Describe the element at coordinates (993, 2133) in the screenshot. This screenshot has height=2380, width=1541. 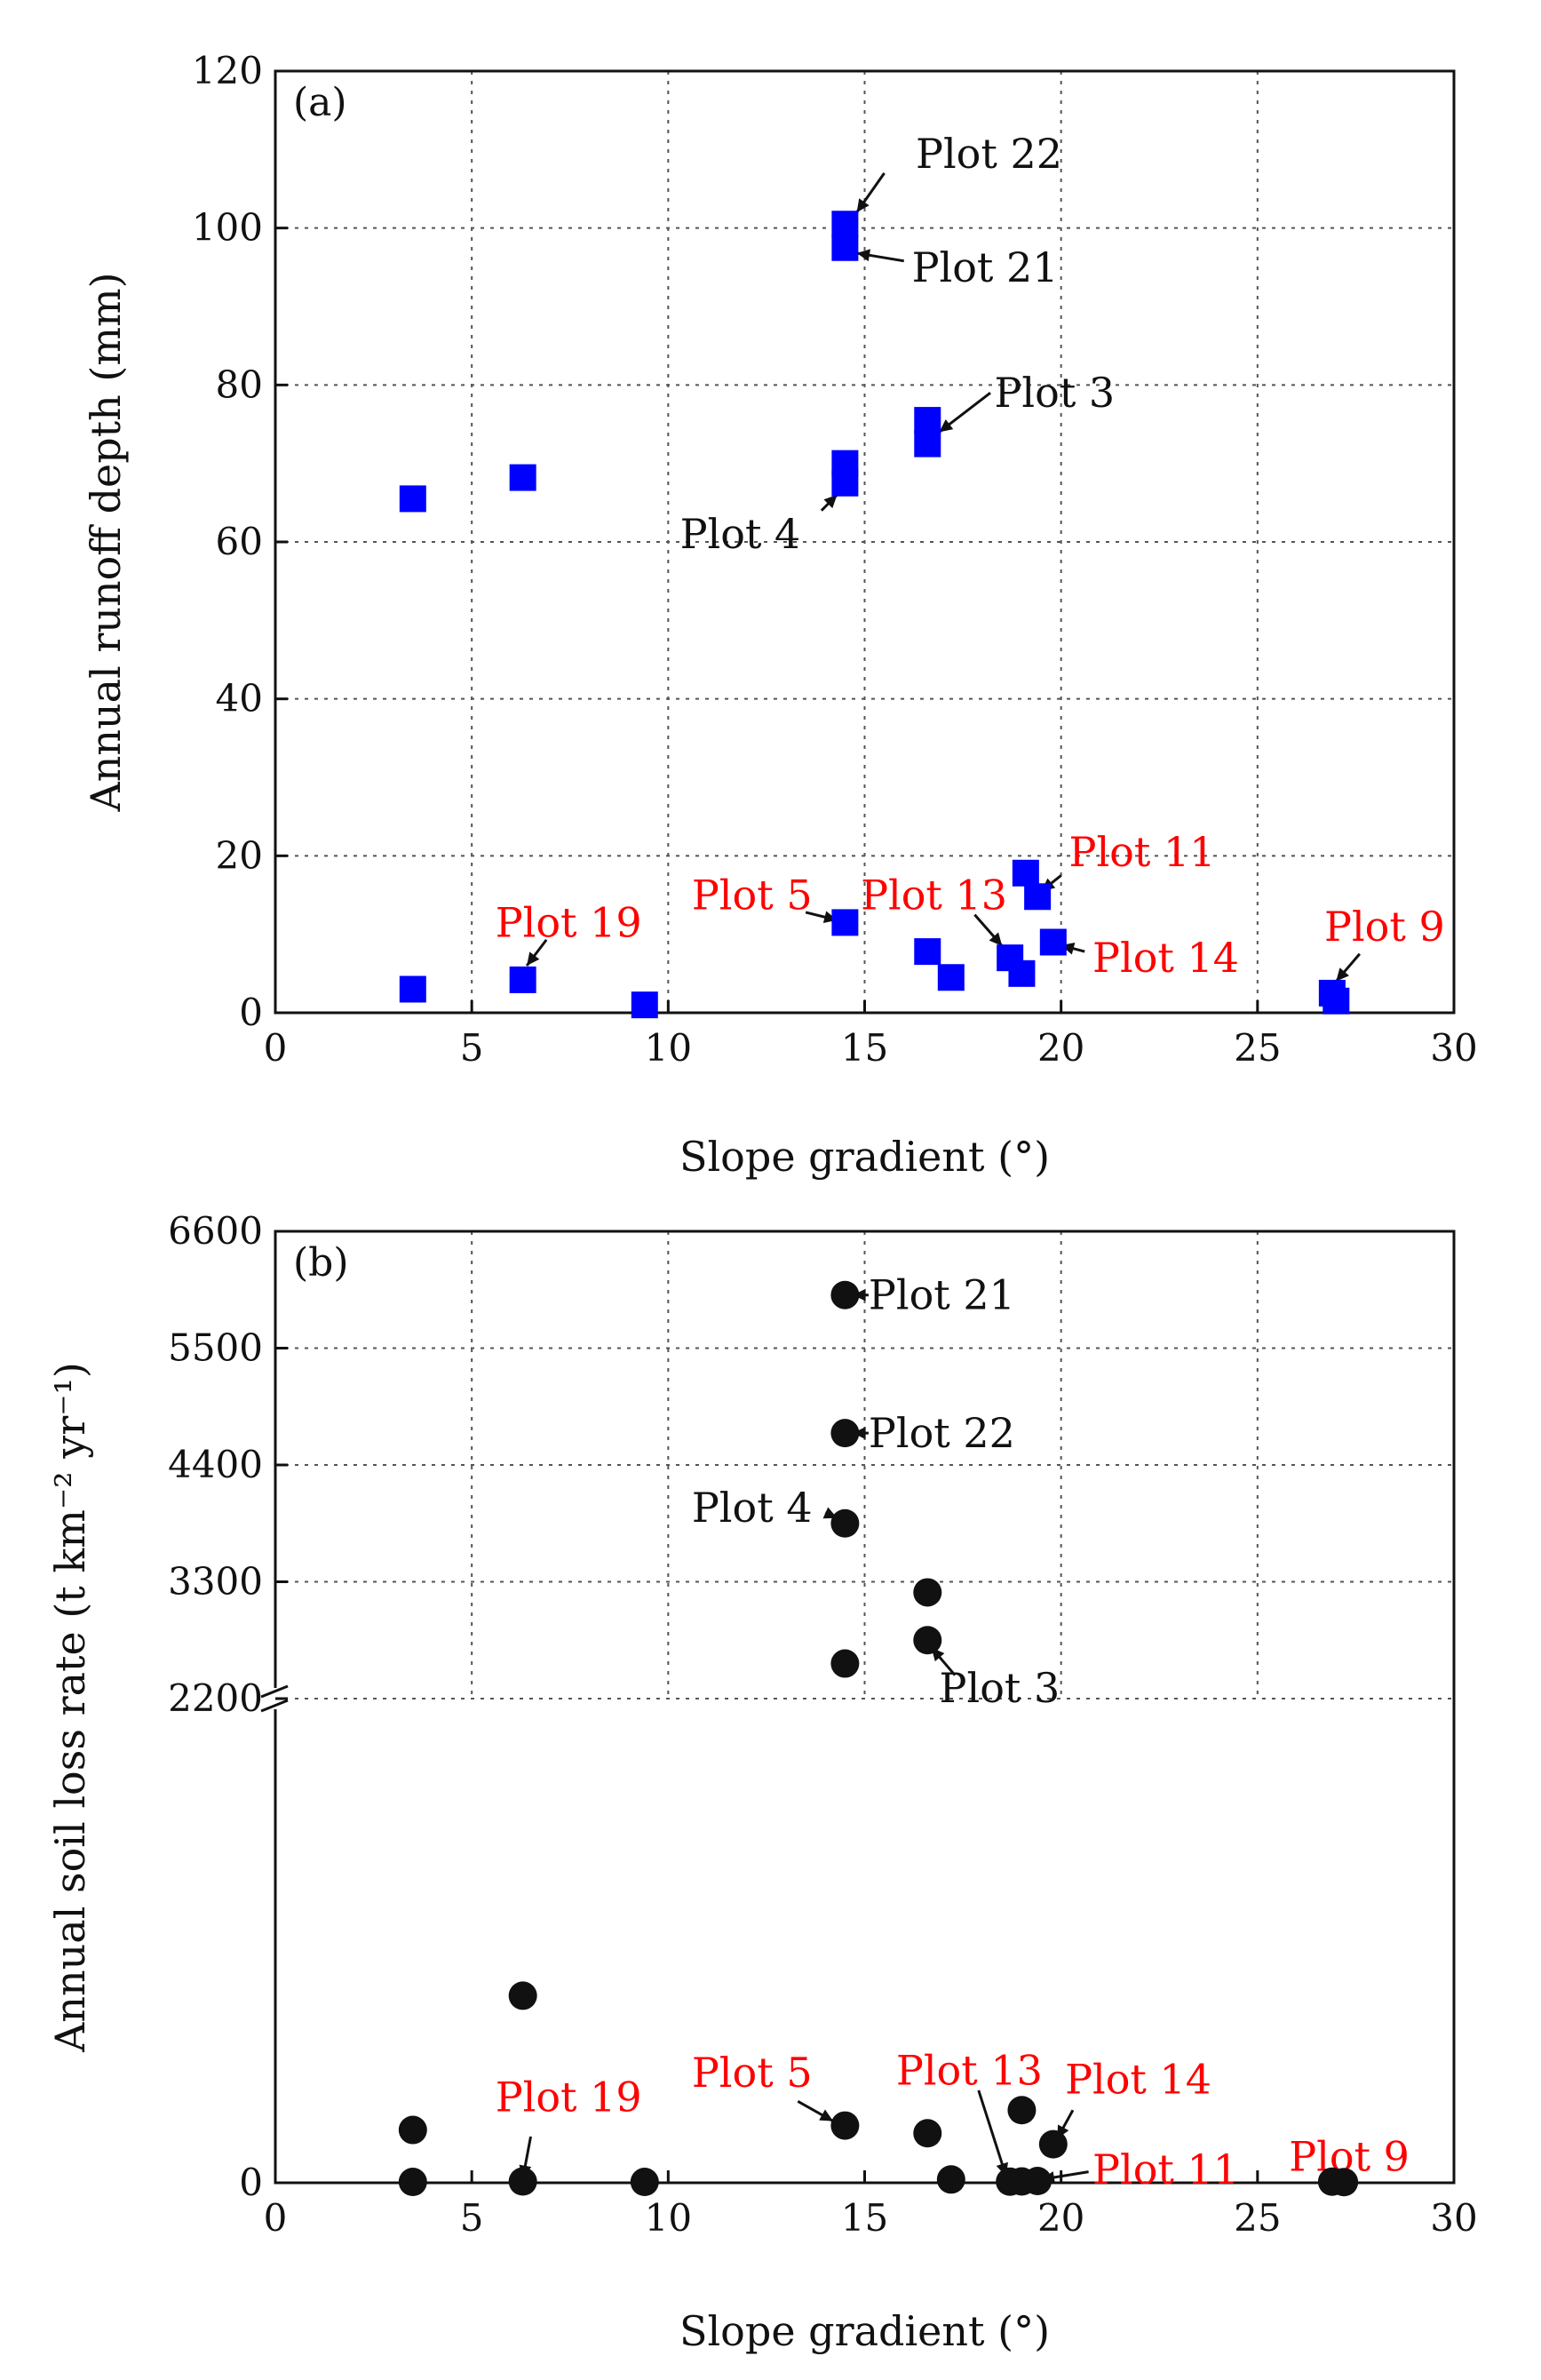
I see `annotation-arrow` at that location.